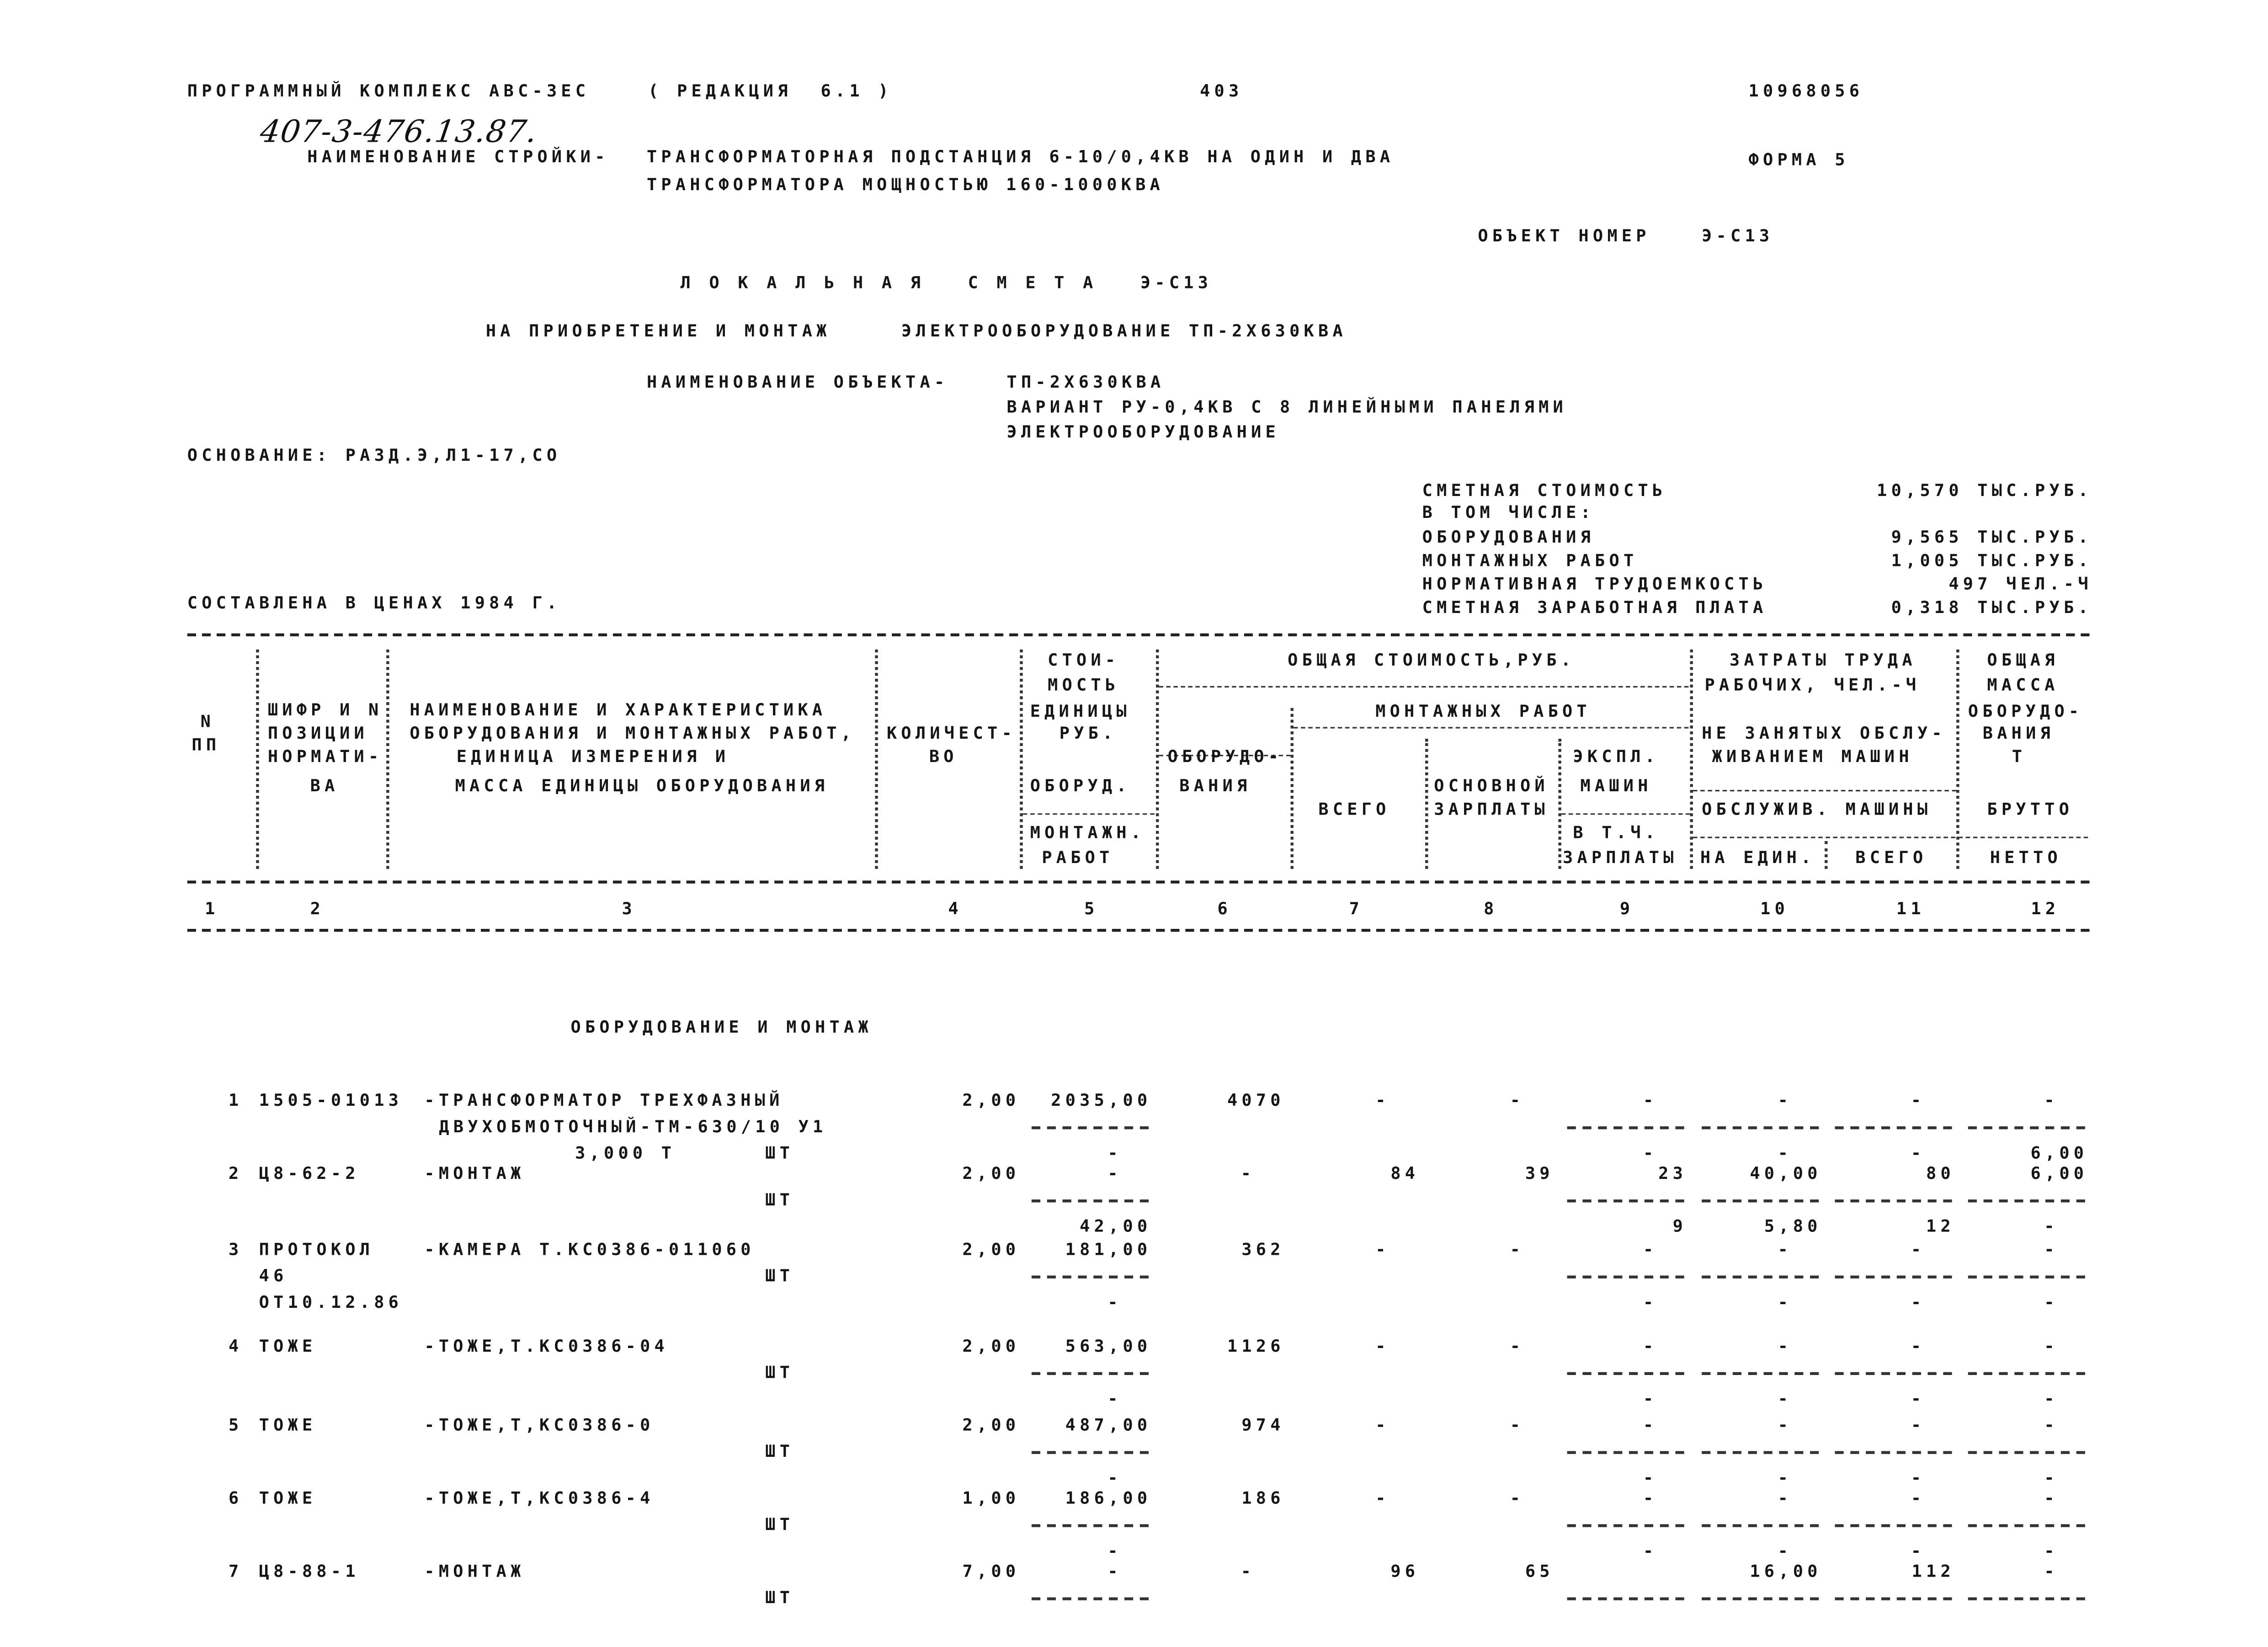  What do you see at coordinates (1991, 560) in the screenshot?
I see `summary-value: 1,005 ТЫС.РУБ.` at bounding box center [1991, 560].